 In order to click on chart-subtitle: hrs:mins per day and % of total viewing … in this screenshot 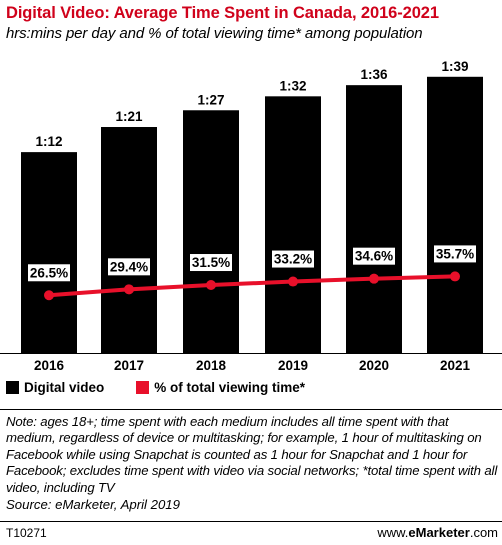, I will do `click(214, 33)`.